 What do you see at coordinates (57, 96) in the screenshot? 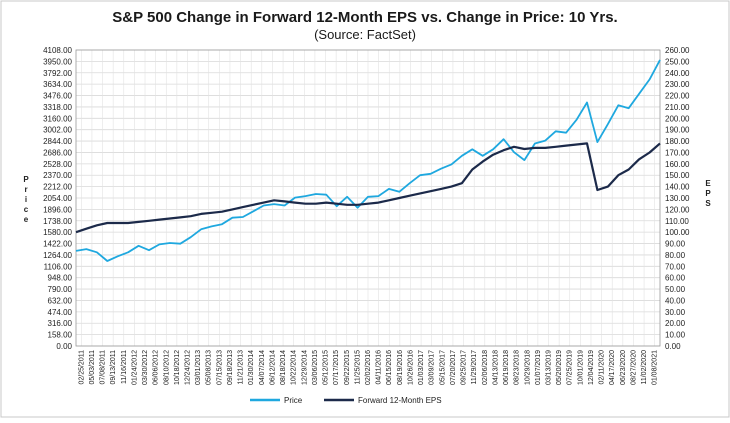
I see `y-left-tick-label: 3476.00` at bounding box center [57, 96].